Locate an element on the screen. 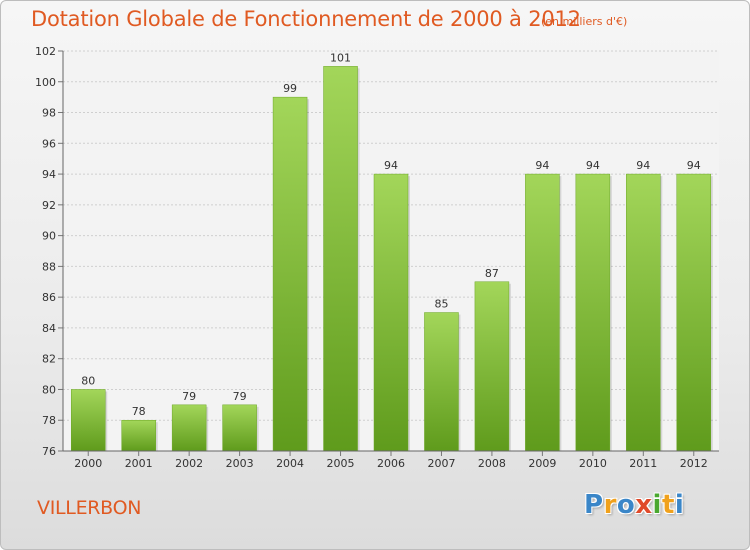  x-tick-label: 2003 is located at coordinates (240, 463).